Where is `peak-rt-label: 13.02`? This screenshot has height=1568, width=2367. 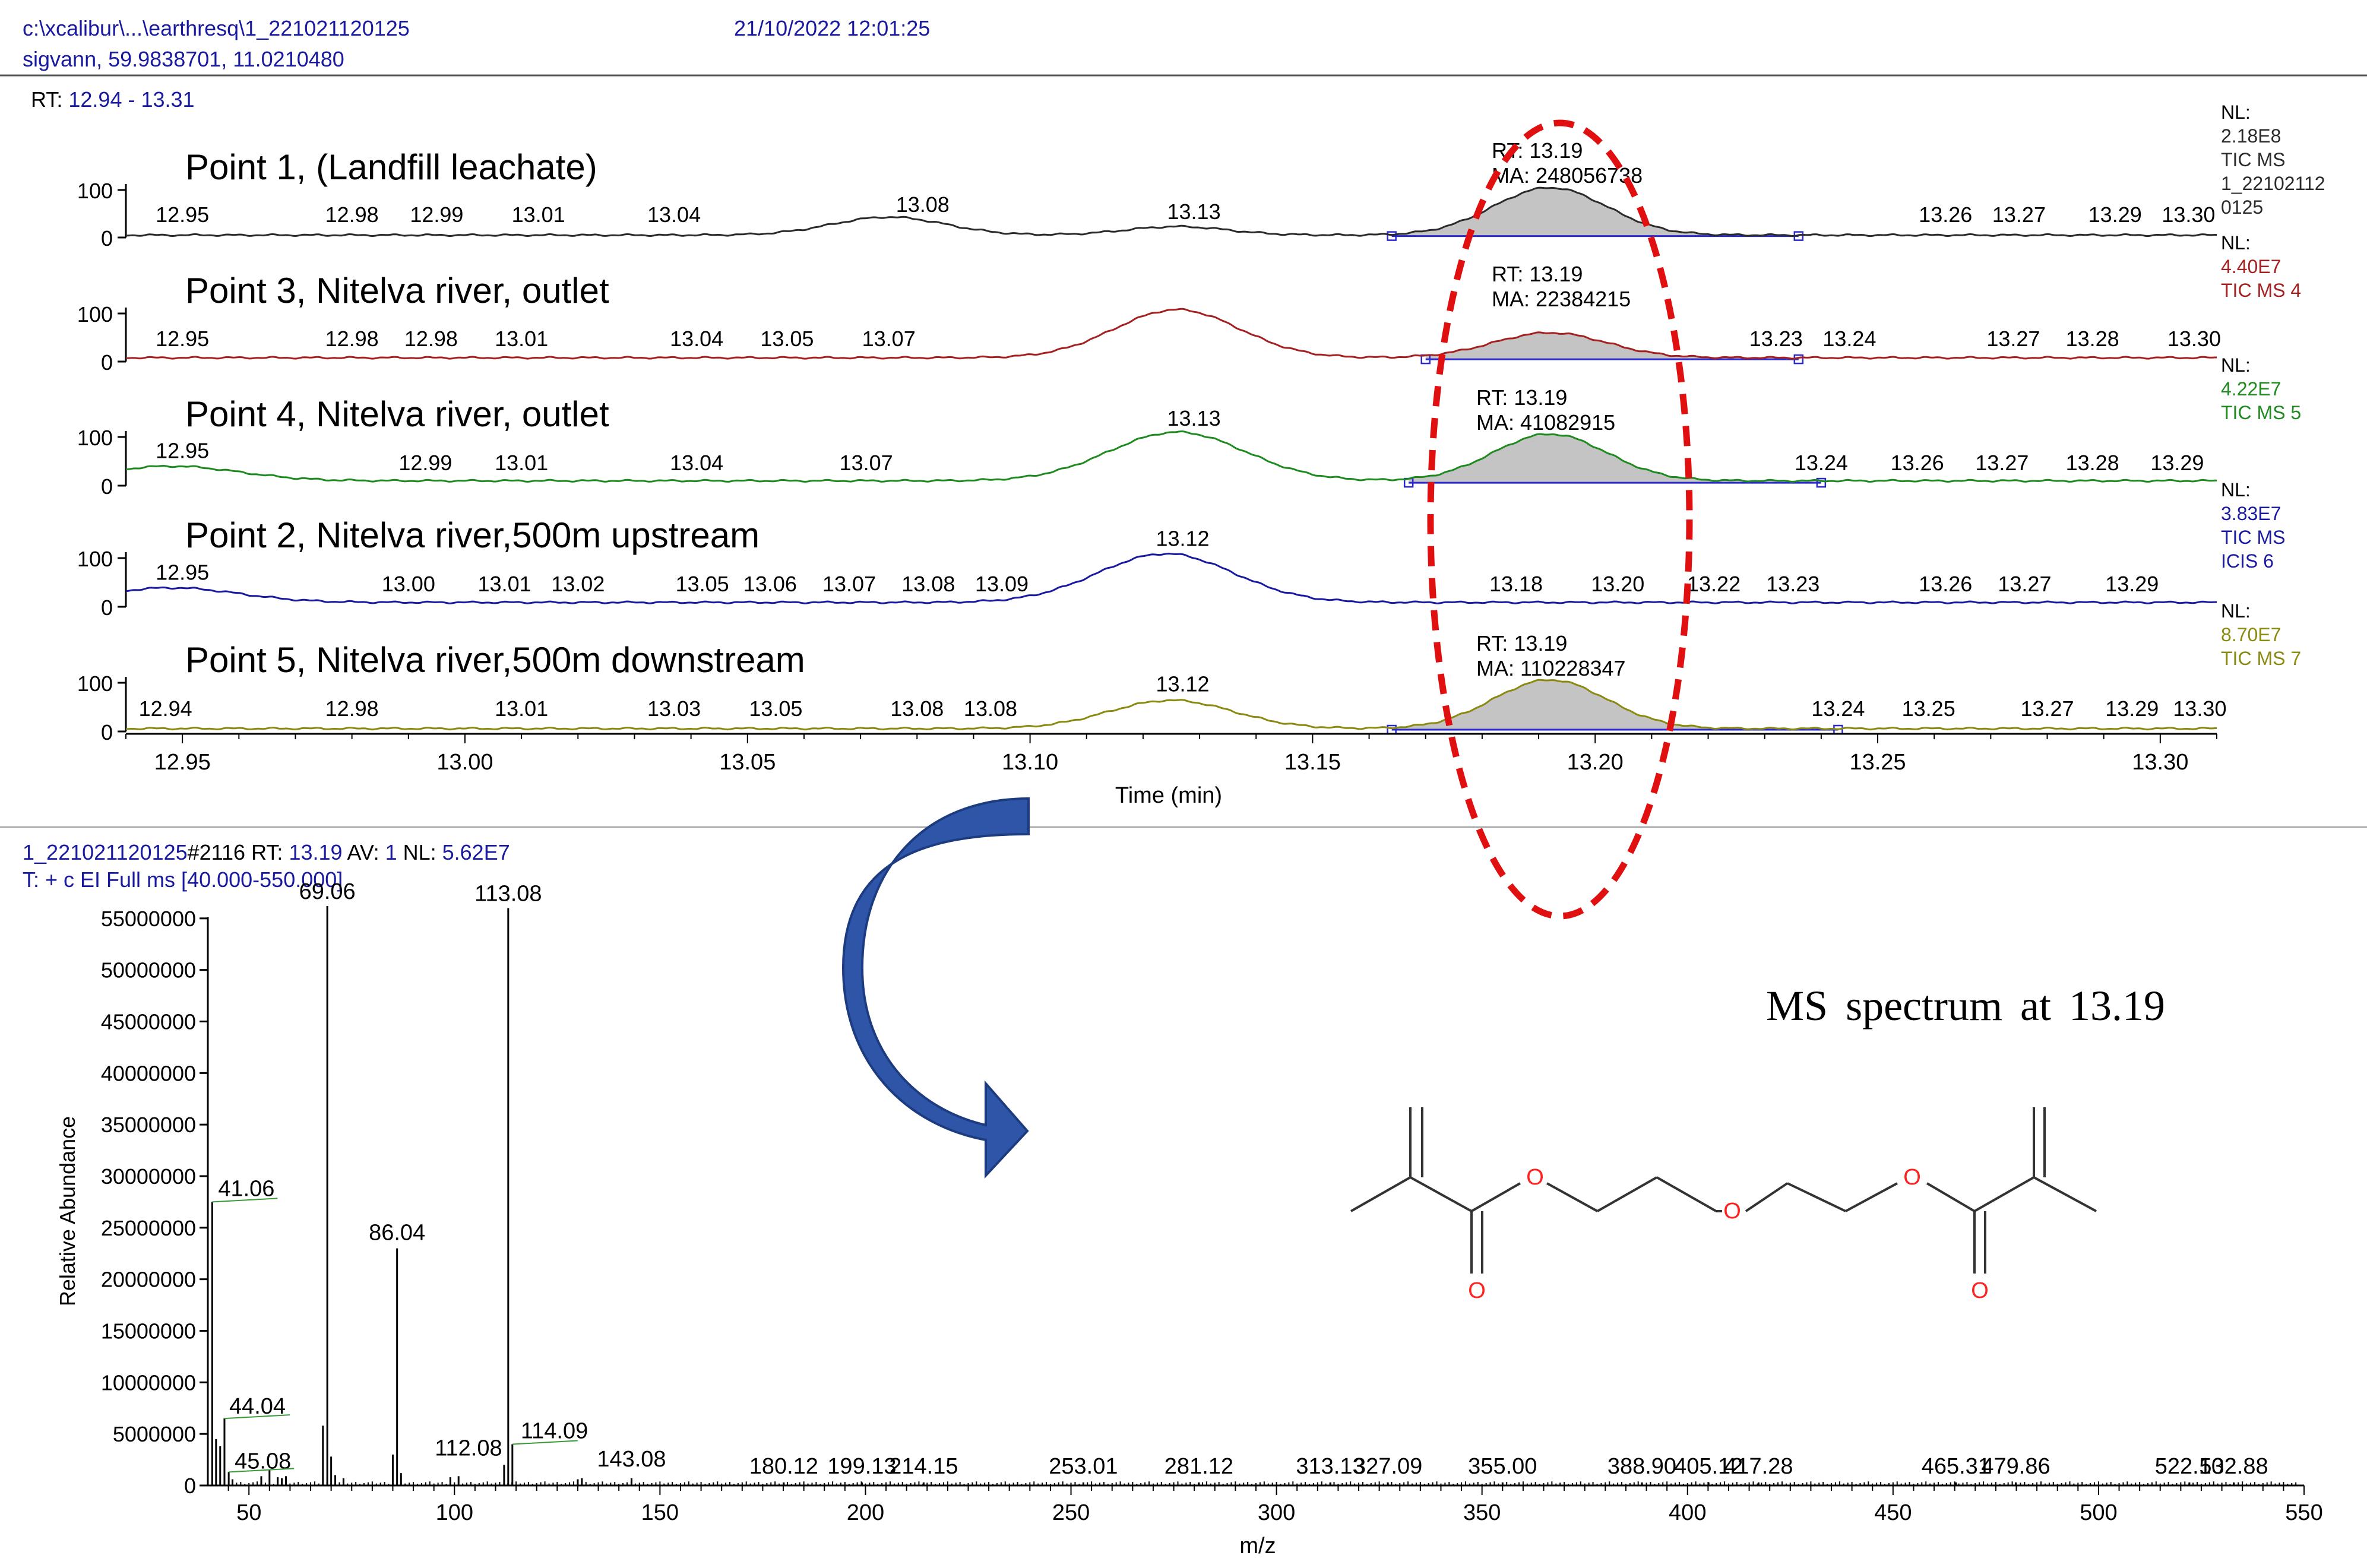
peak-rt-label: 13.02 is located at coordinates (578, 584).